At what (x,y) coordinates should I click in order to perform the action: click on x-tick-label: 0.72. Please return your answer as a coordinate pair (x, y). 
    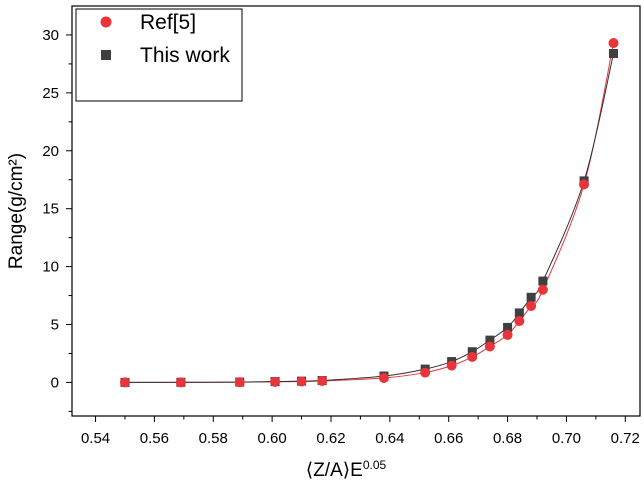
    Looking at the image, I should click on (625, 438).